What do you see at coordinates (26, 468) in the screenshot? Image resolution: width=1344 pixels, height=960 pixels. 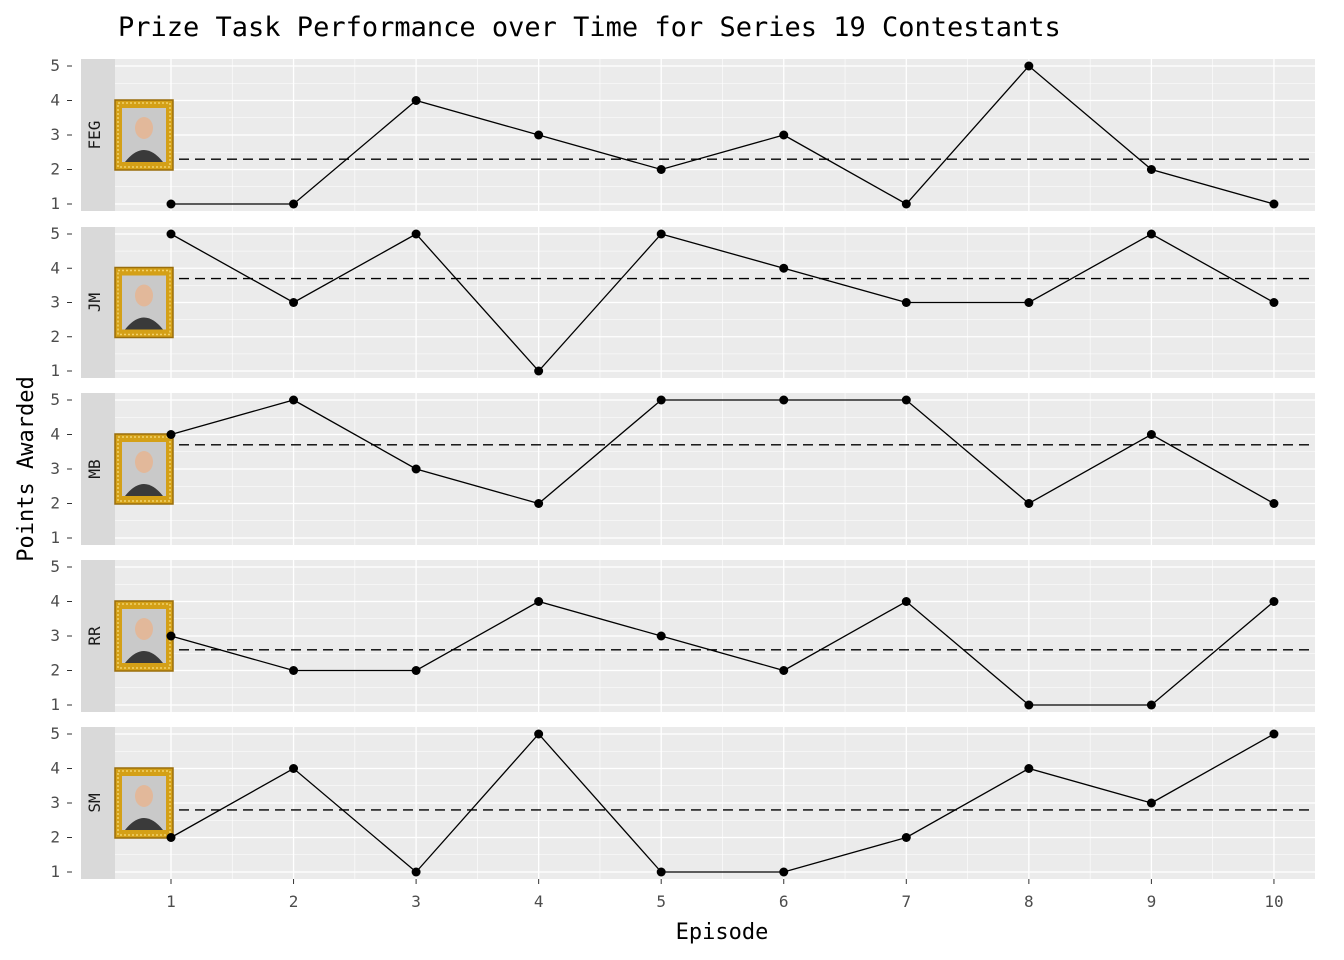 I see `y-axis-title: Points Awarded` at bounding box center [26, 468].